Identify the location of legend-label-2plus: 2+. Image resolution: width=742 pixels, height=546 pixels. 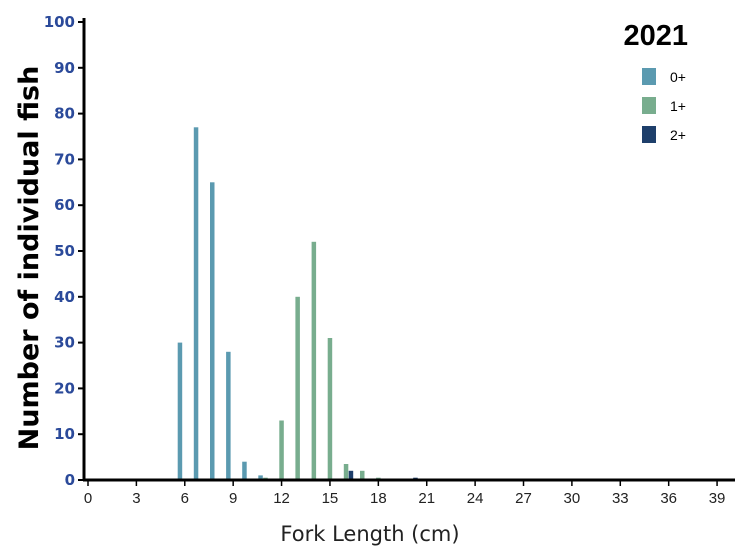
(678, 135).